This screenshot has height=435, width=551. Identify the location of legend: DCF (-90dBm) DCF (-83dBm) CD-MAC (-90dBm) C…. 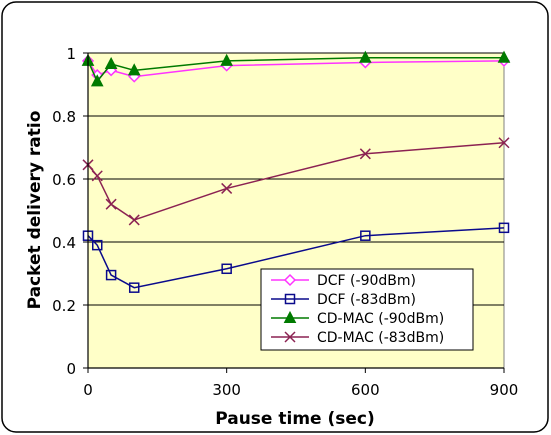
(367, 309).